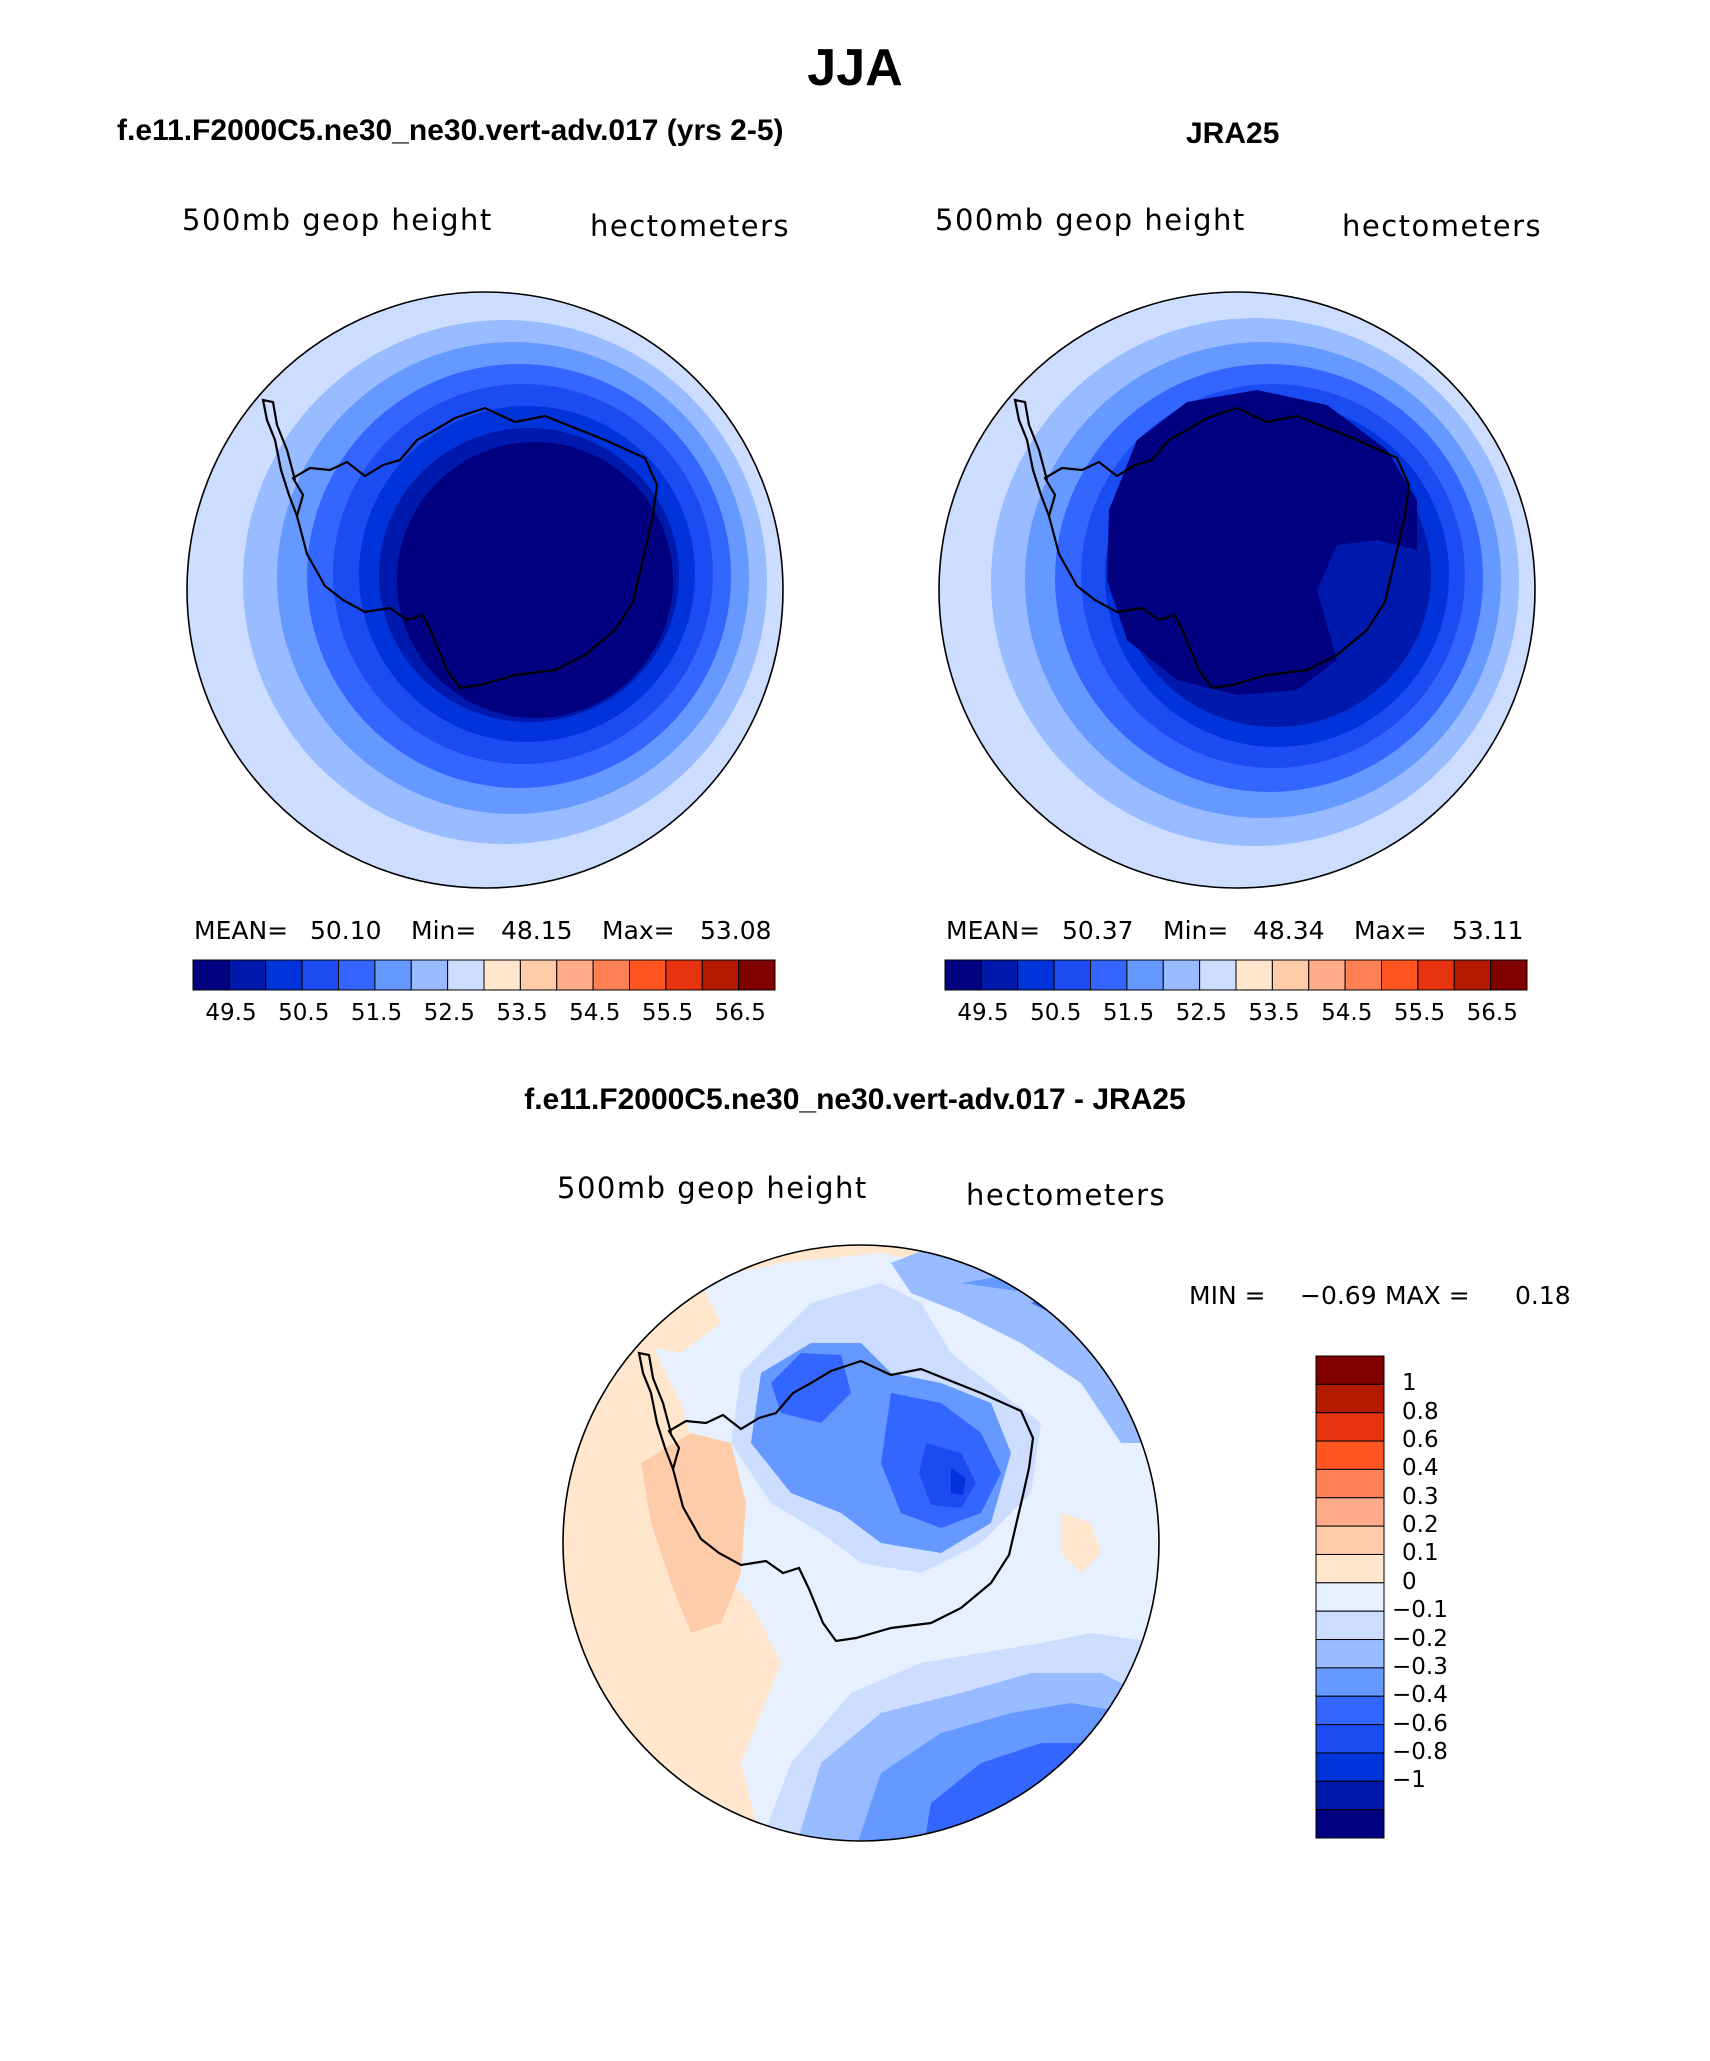 Image resolution: width=1710 pixels, height=2061 pixels. What do you see at coordinates (1420, 1695) in the screenshot?
I see `diff-colorbar-tick-label: −0.4` at bounding box center [1420, 1695].